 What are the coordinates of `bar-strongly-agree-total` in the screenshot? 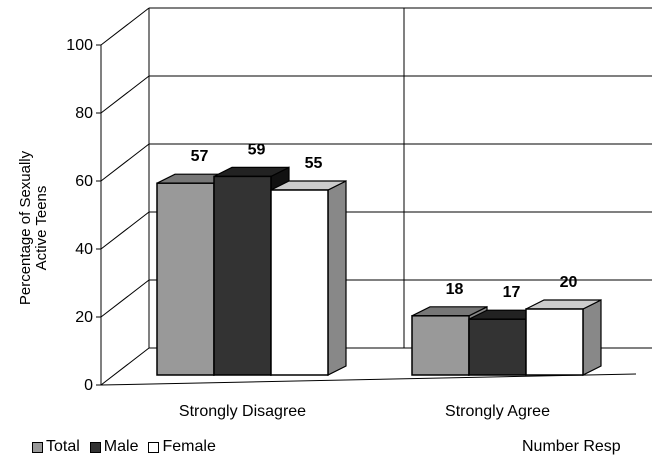 It's located at (440, 345).